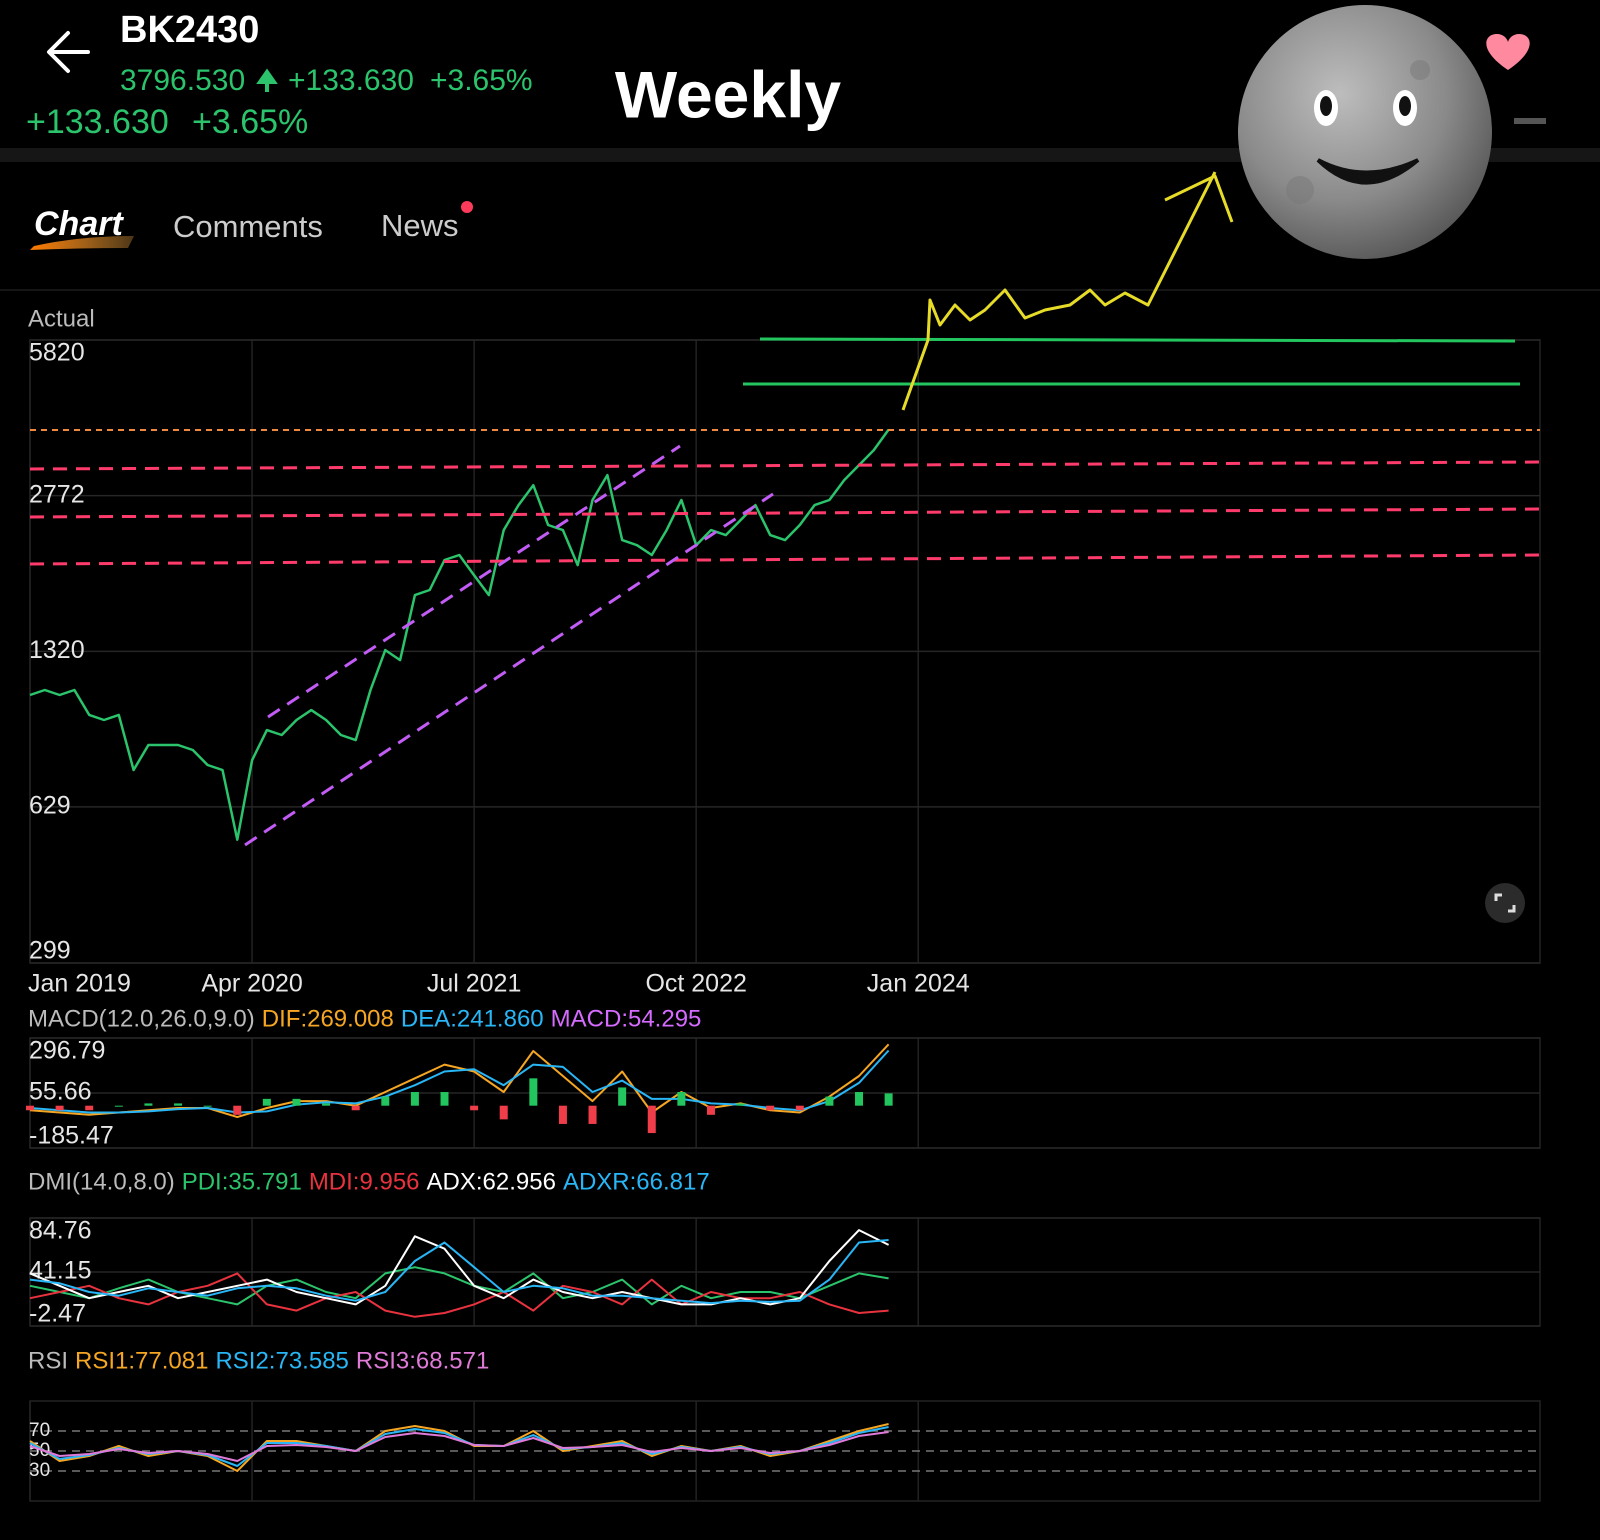  What do you see at coordinates (474, 984) in the screenshot?
I see `x-tick-label: Jul 2021` at bounding box center [474, 984].